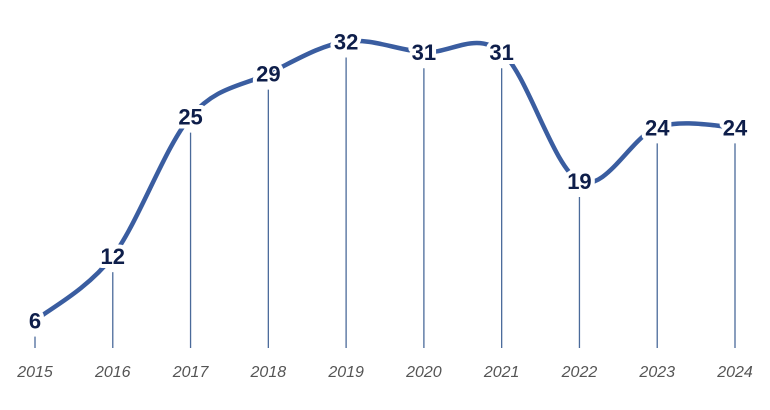 The height and width of the screenshot is (410, 770). Describe the element at coordinates (656, 372) in the screenshot. I see `x-tick-label-2023: 2023` at that location.